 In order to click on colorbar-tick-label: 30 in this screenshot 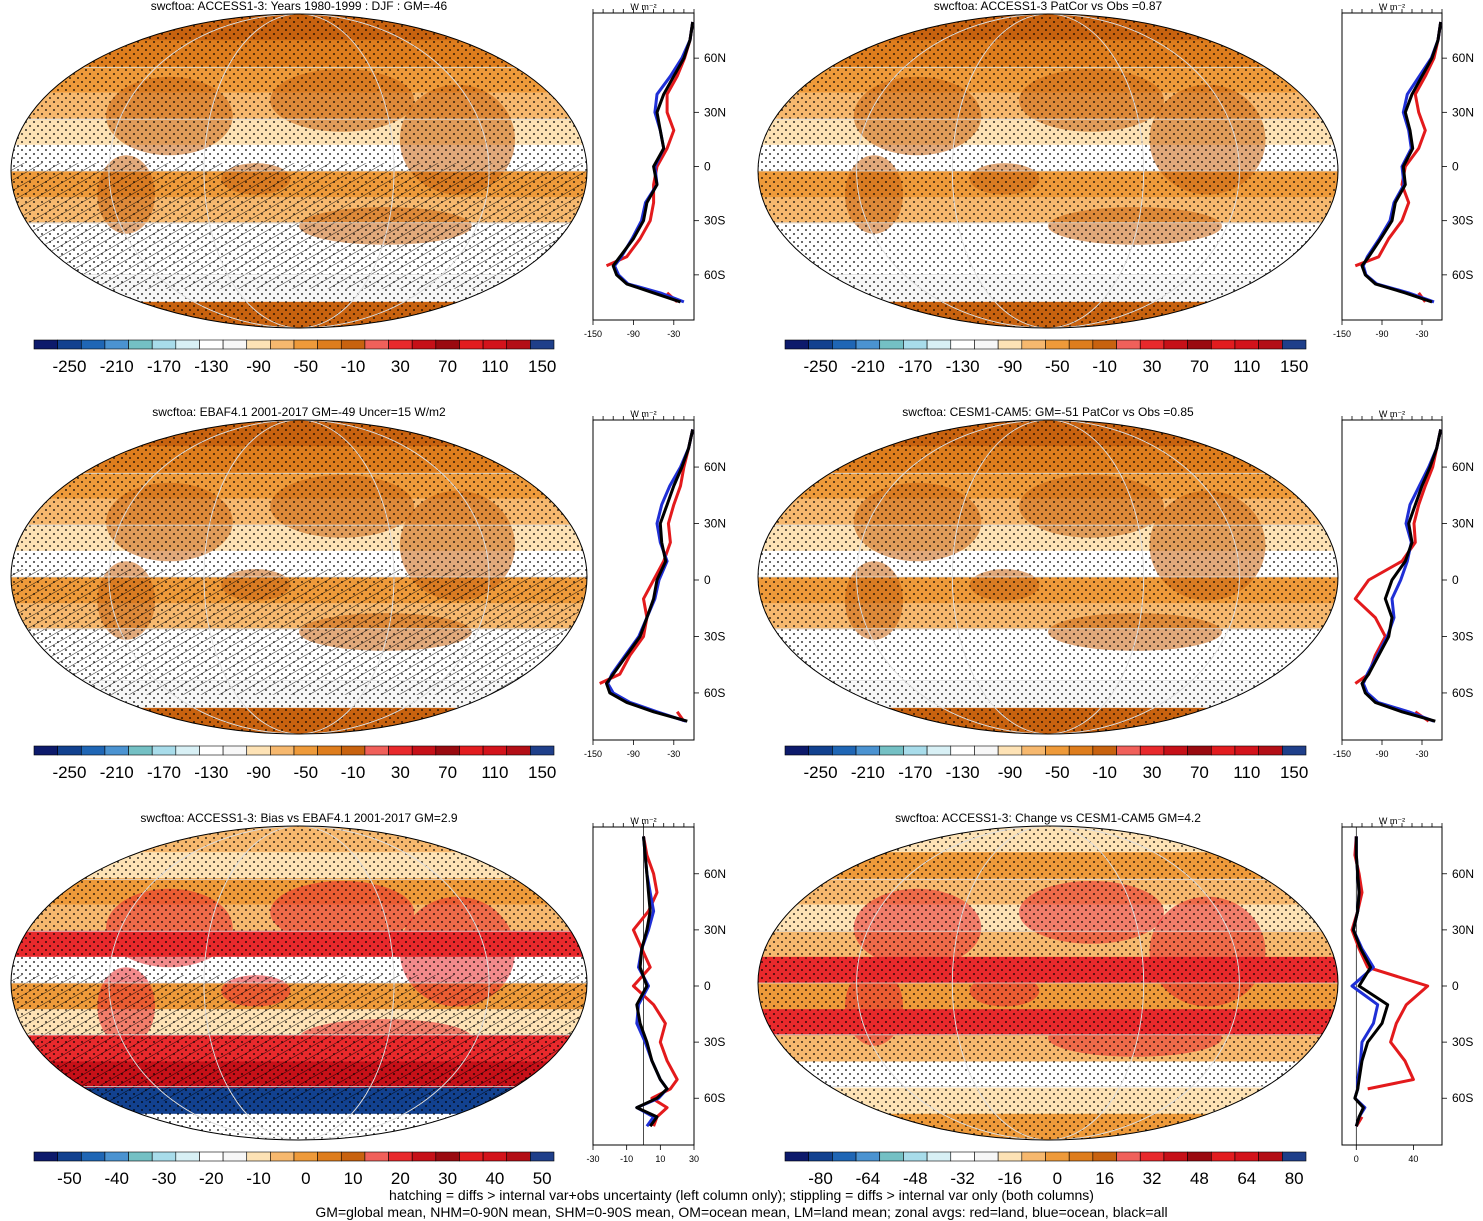, I will do `click(1152, 366)`.